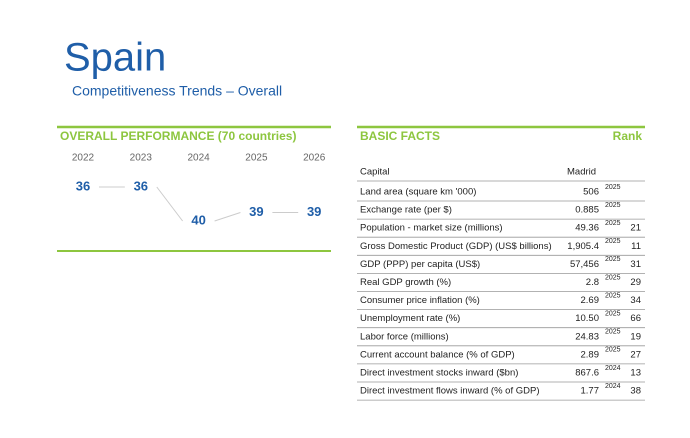 This screenshot has height=438, width=690. Describe the element at coordinates (635, 282) in the screenshot. I see `fact-rank: 29` at that location.